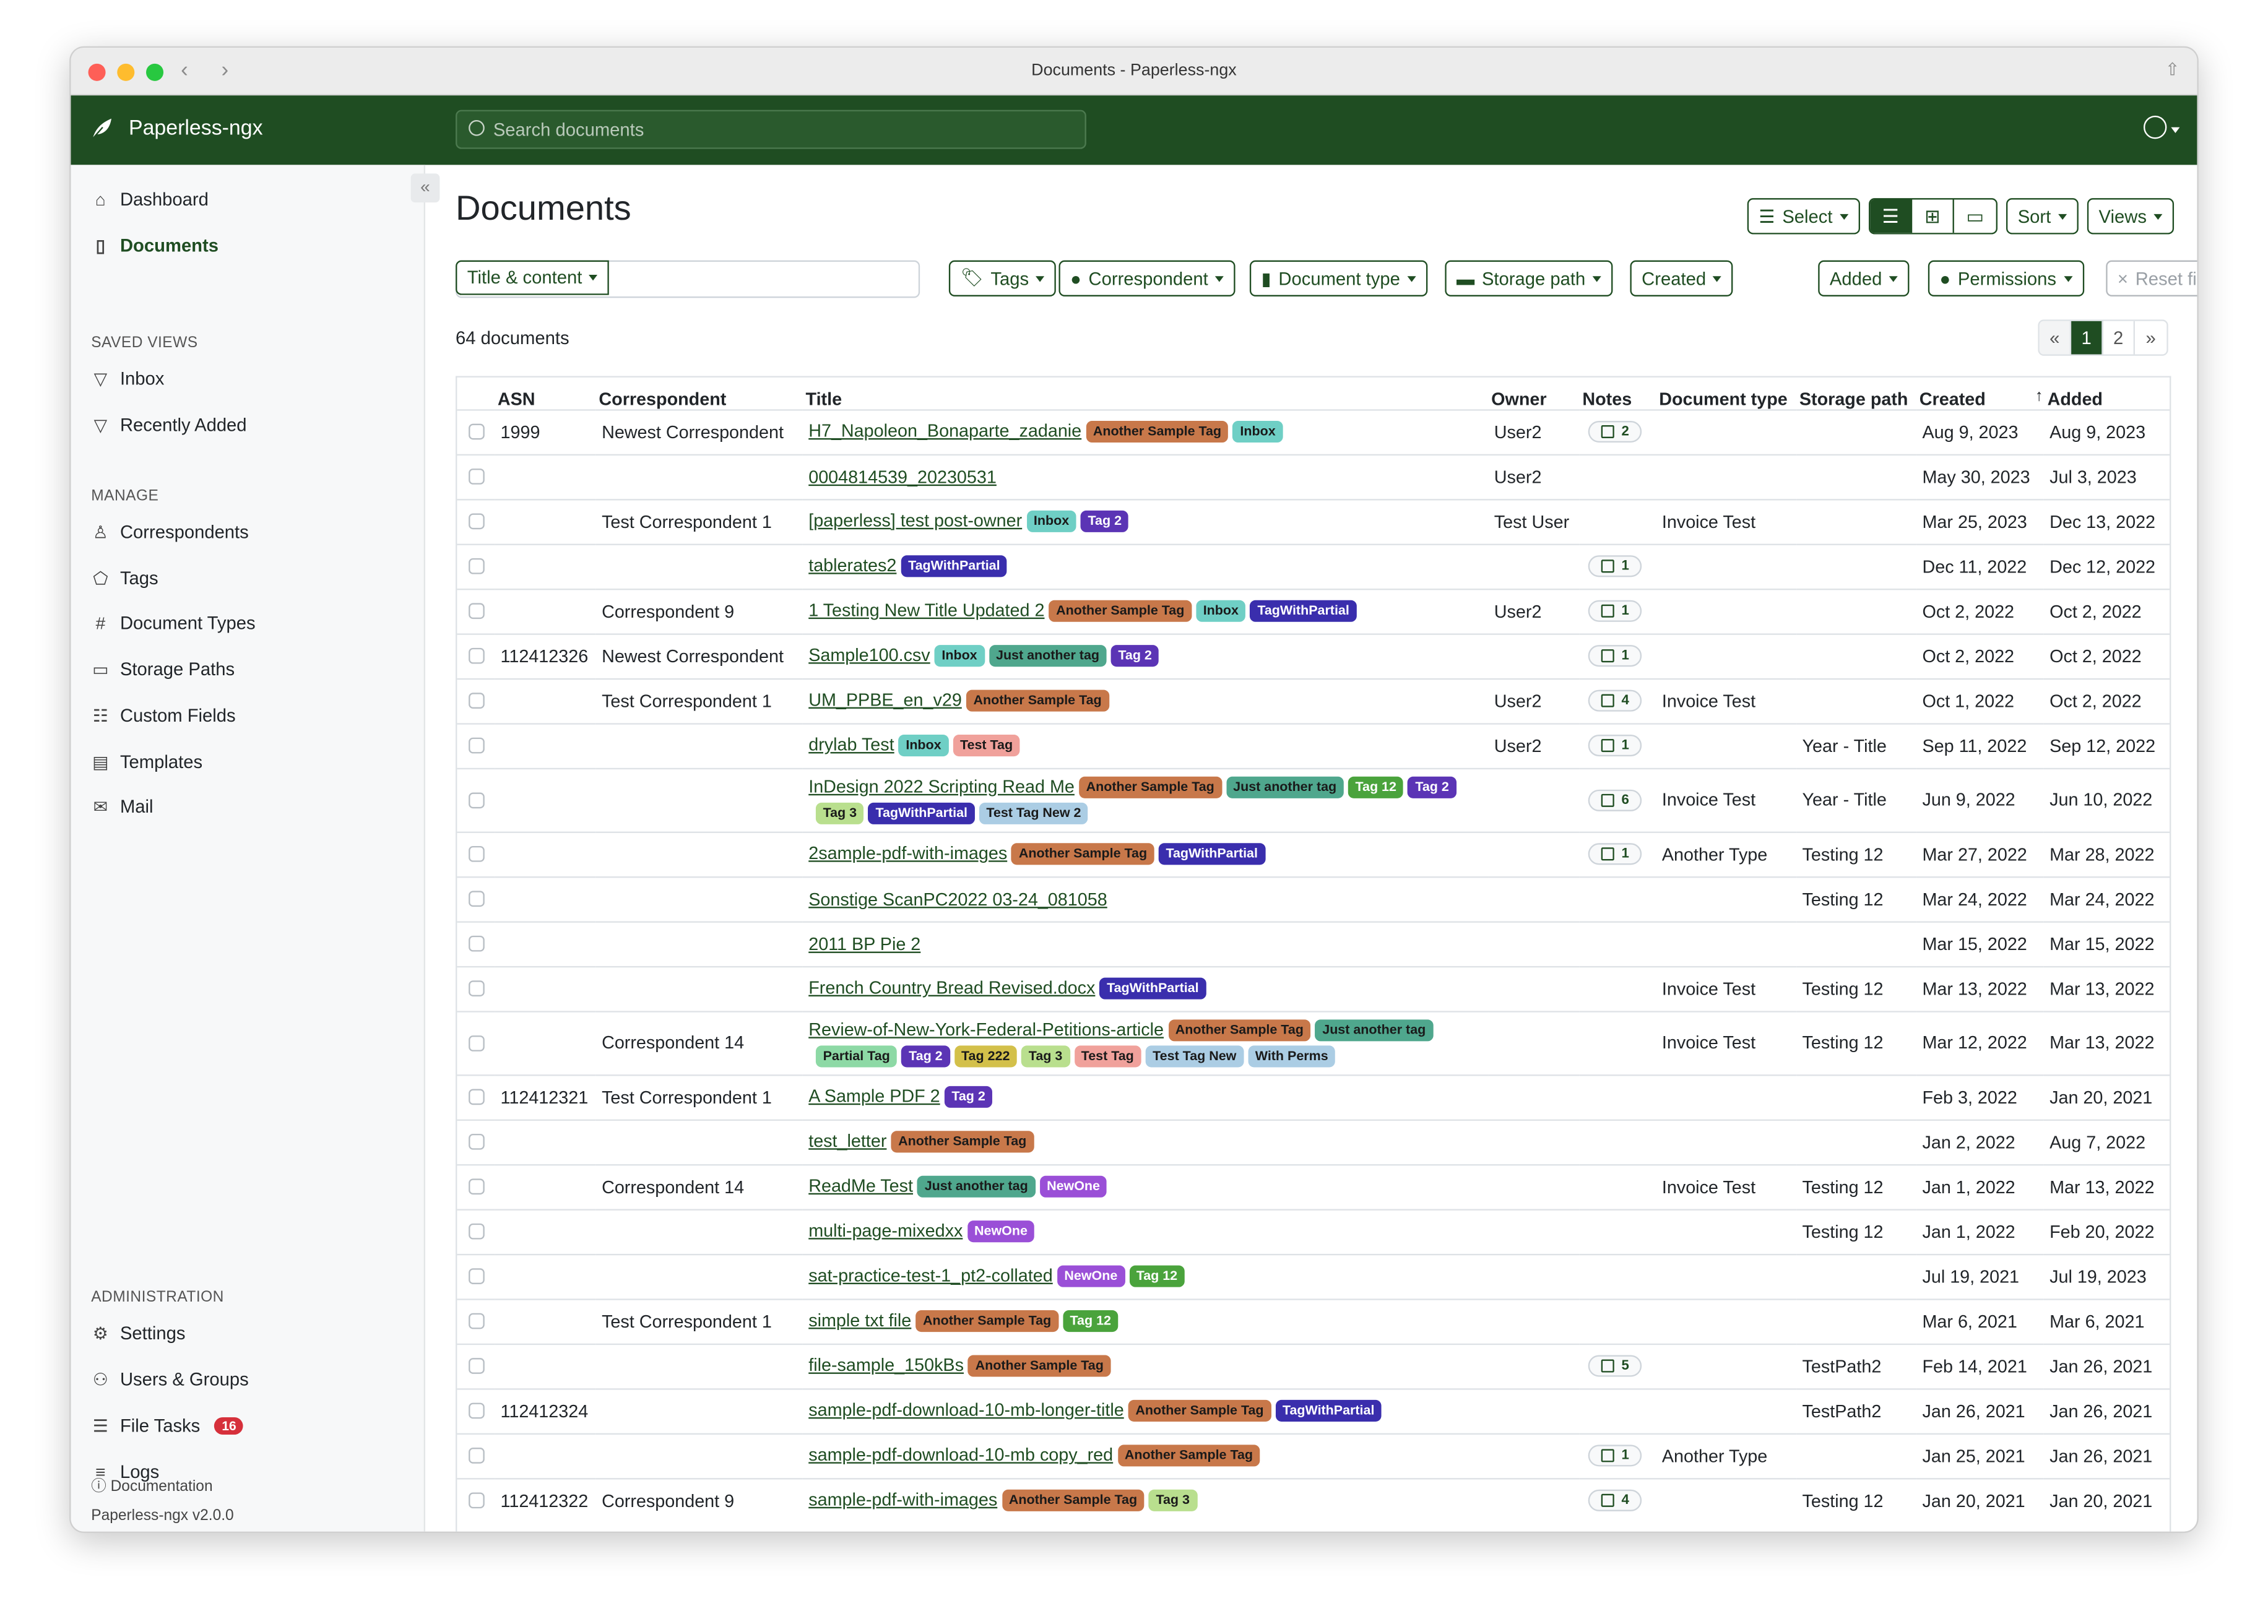  I want to click on text-filter-input: Title & content, so click(688, 279).